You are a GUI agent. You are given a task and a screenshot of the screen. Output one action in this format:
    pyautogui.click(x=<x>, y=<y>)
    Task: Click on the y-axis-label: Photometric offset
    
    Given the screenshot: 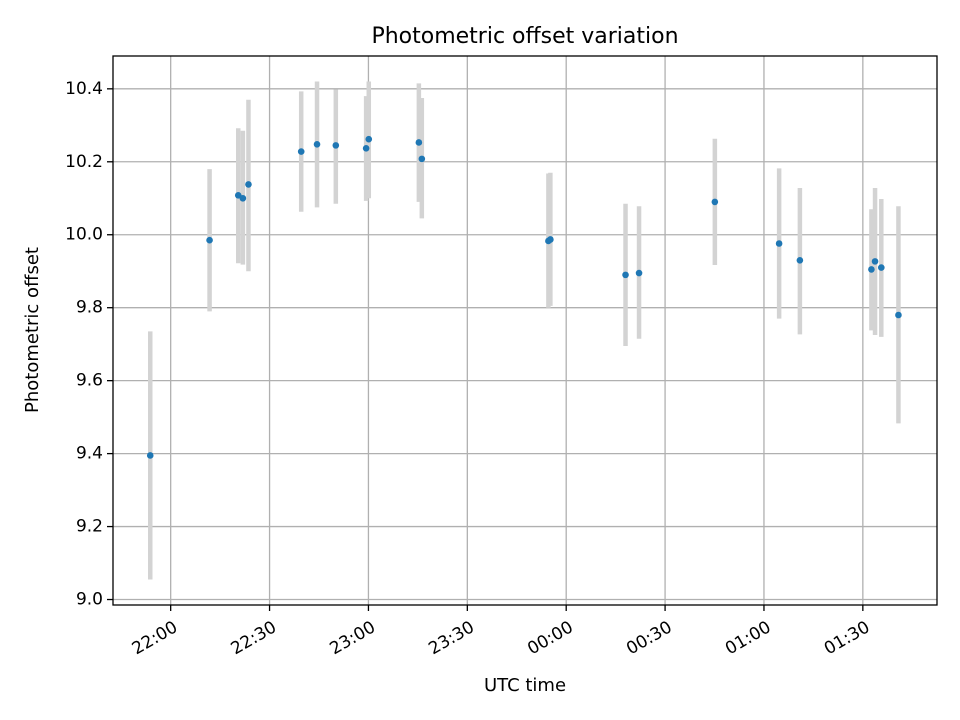 What is the action you would take?
    pyautogui.click(x=32, y=330)
    